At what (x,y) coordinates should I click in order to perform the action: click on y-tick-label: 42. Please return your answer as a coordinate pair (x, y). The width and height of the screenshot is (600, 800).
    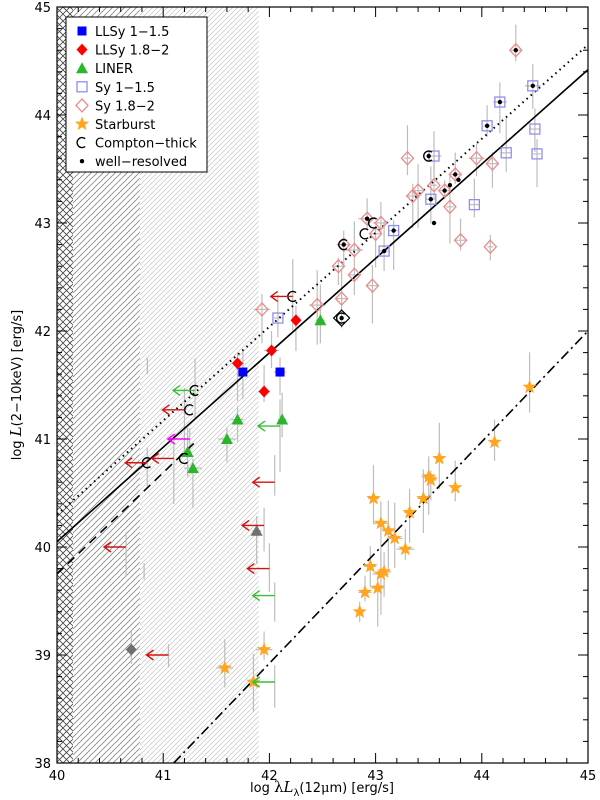
    Looking at the image, I should click on (42, 332).